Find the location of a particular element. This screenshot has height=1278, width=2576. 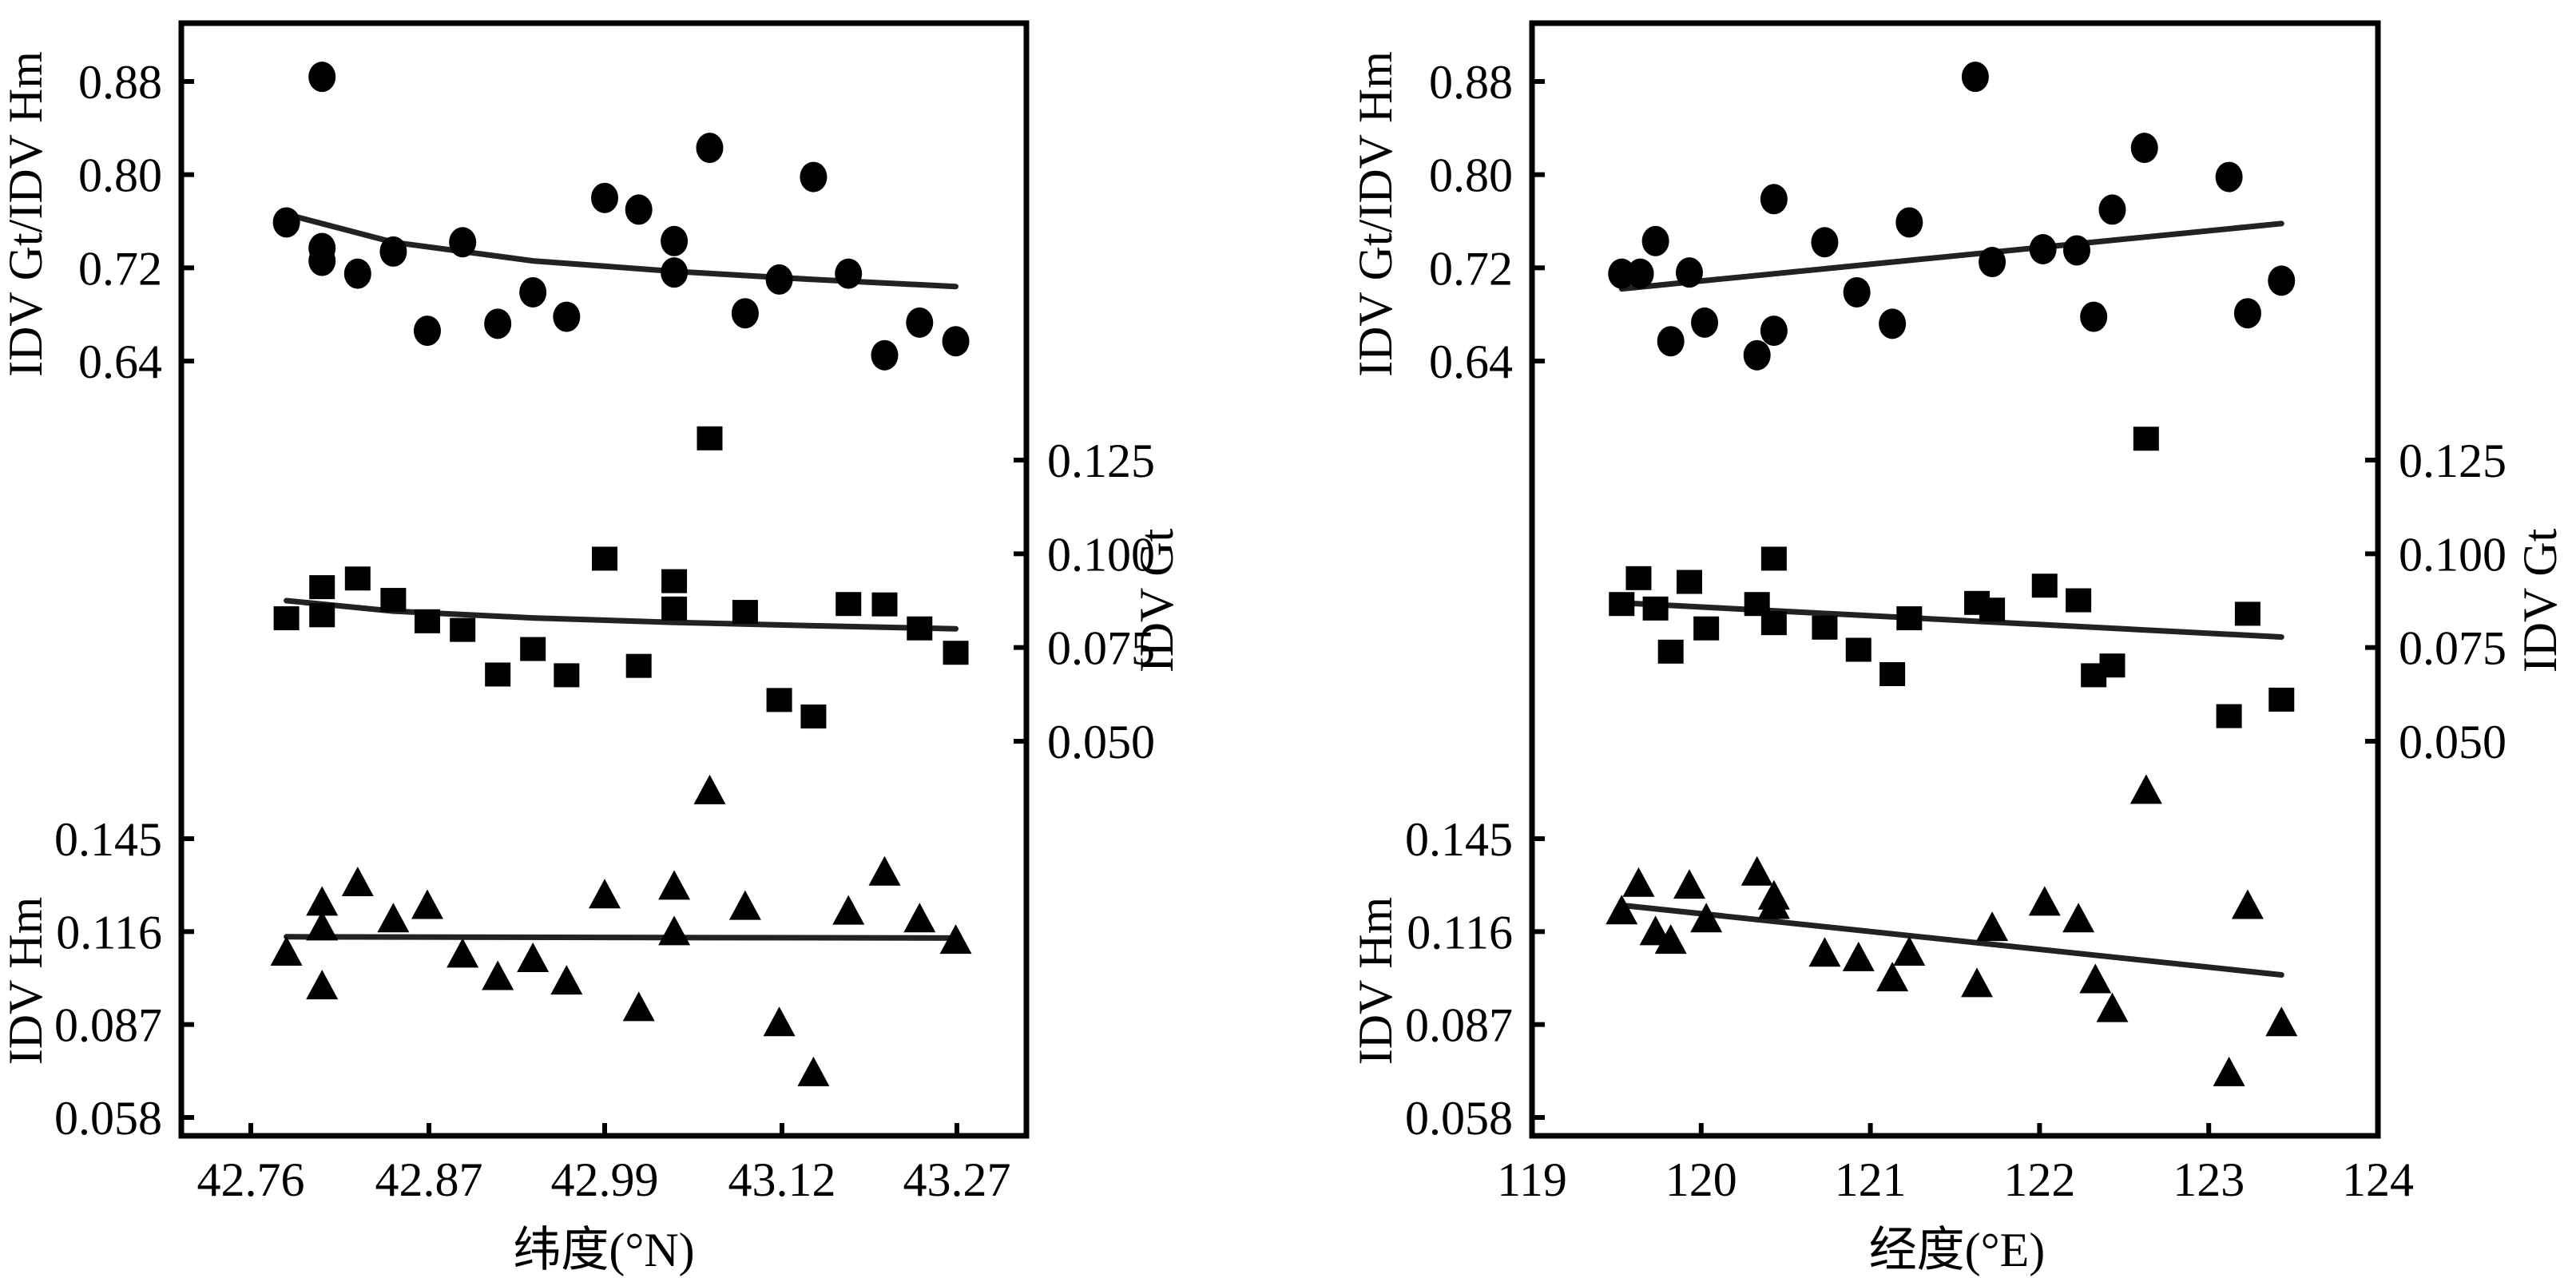

y-ticks-upper: 0.88 0.80 0.72 0.64 is located at coordinates (1487, 222).